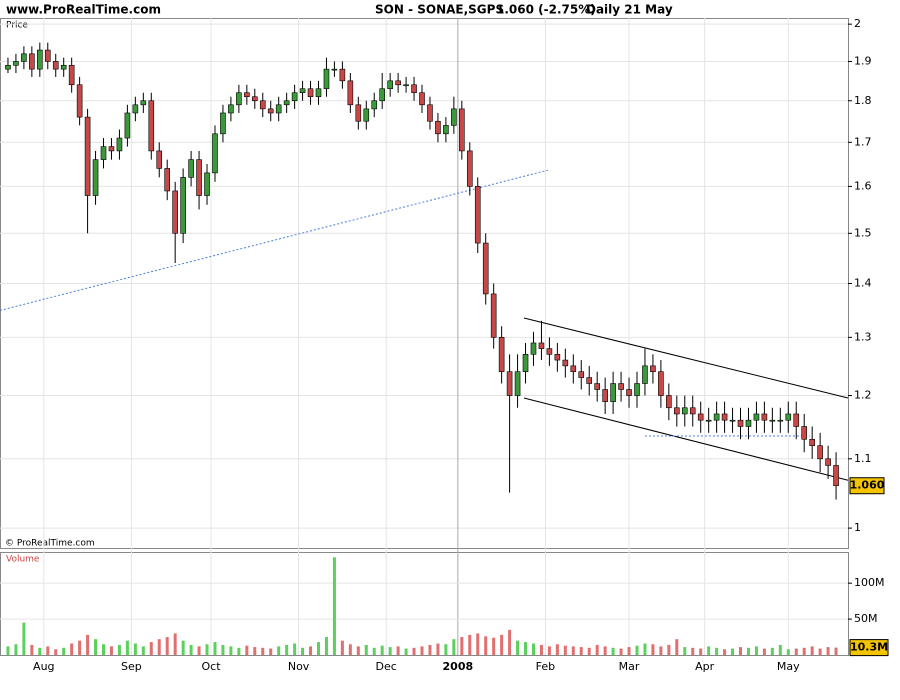 The width and height of the screenshot is (900, 700). What do you see at coordinates (705, 666) in the screenshot?
I see `x-tick-label: Apr` at bounding box center [705, 666].